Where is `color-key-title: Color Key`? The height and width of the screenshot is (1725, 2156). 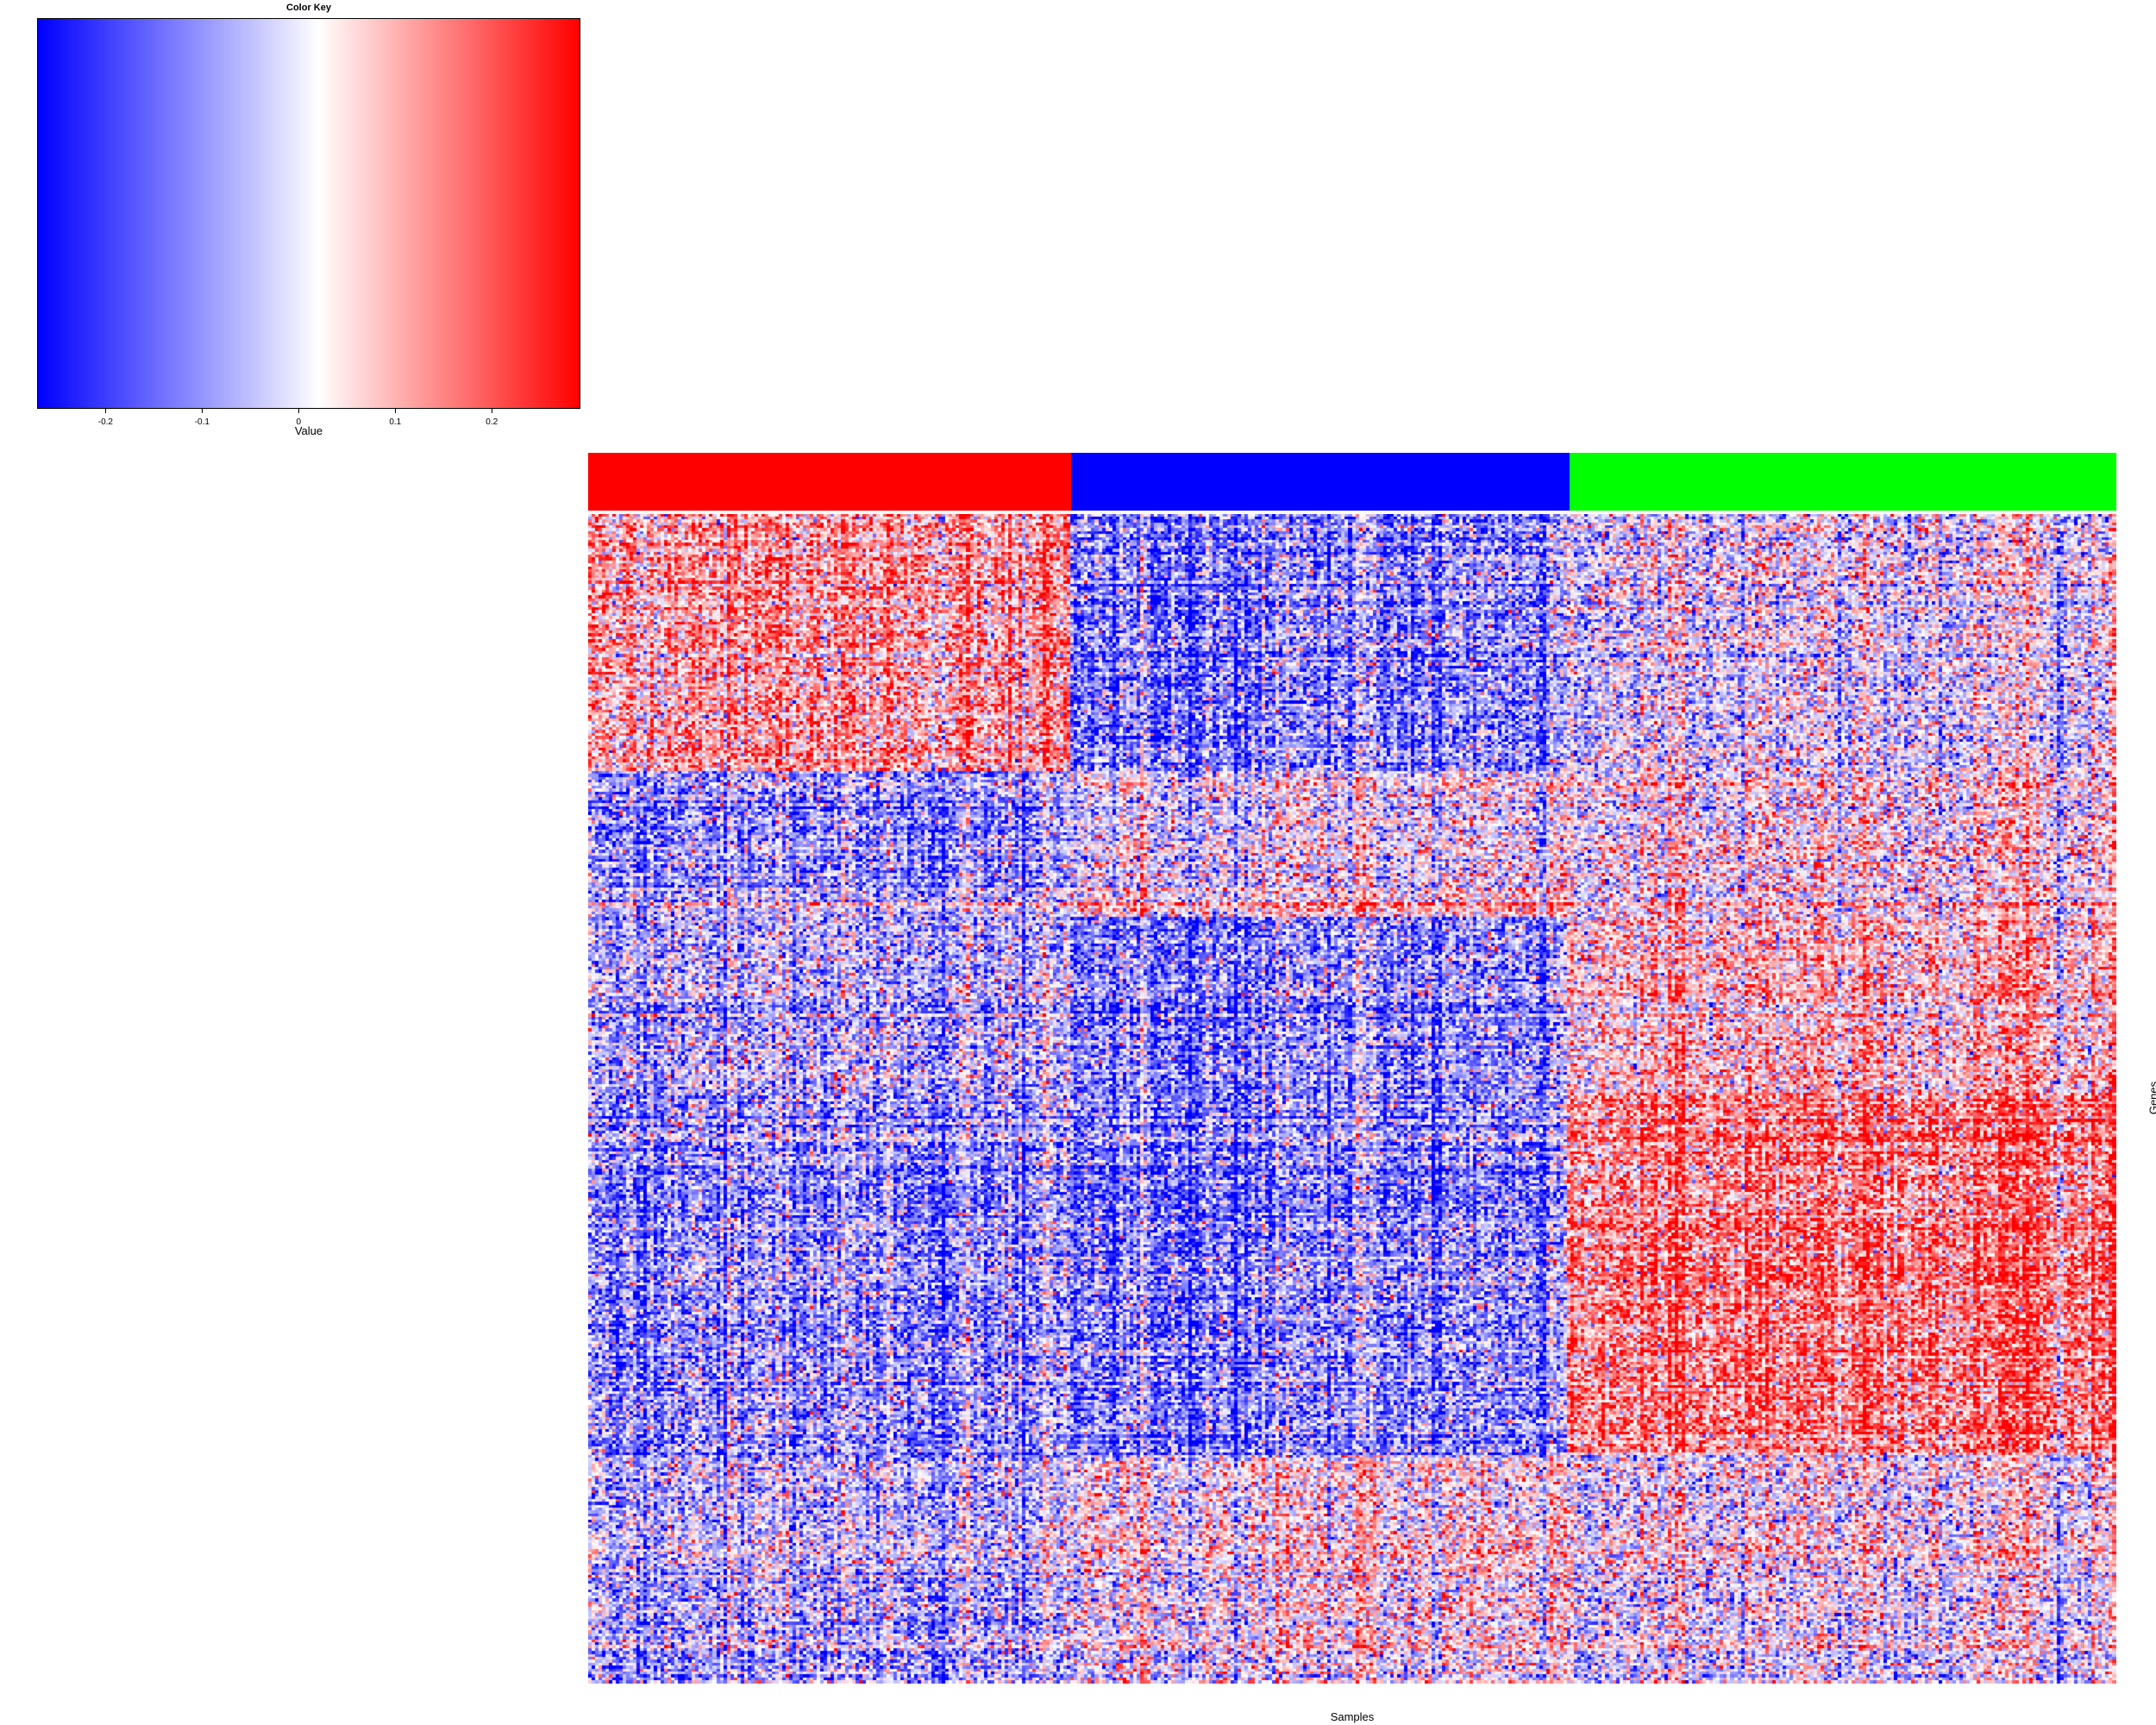
color-key-title: Color Key is located at coordinates (308, 8).